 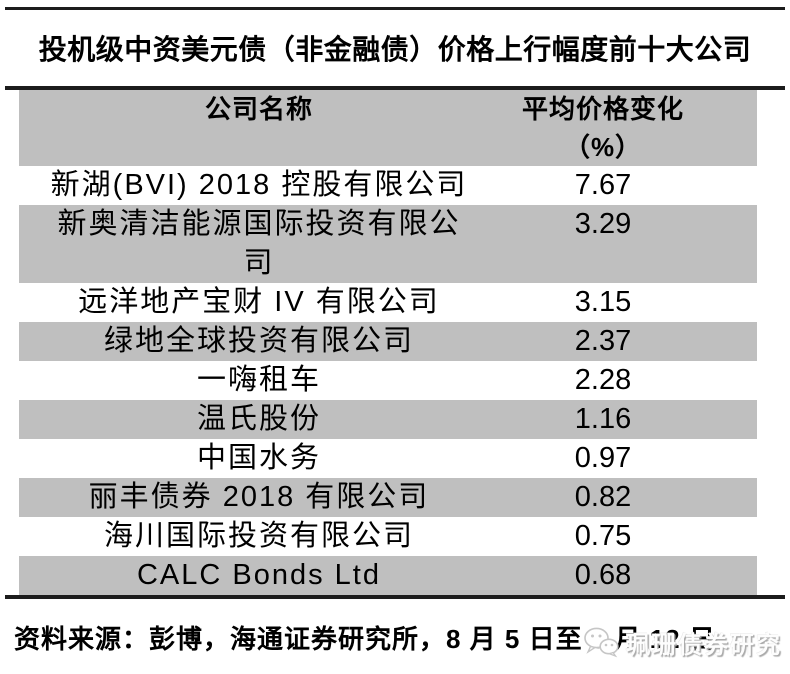 I want to click on company-name-cell: 新湖(BVI) 2018 控股有限公司, so click(x=259, y=185).